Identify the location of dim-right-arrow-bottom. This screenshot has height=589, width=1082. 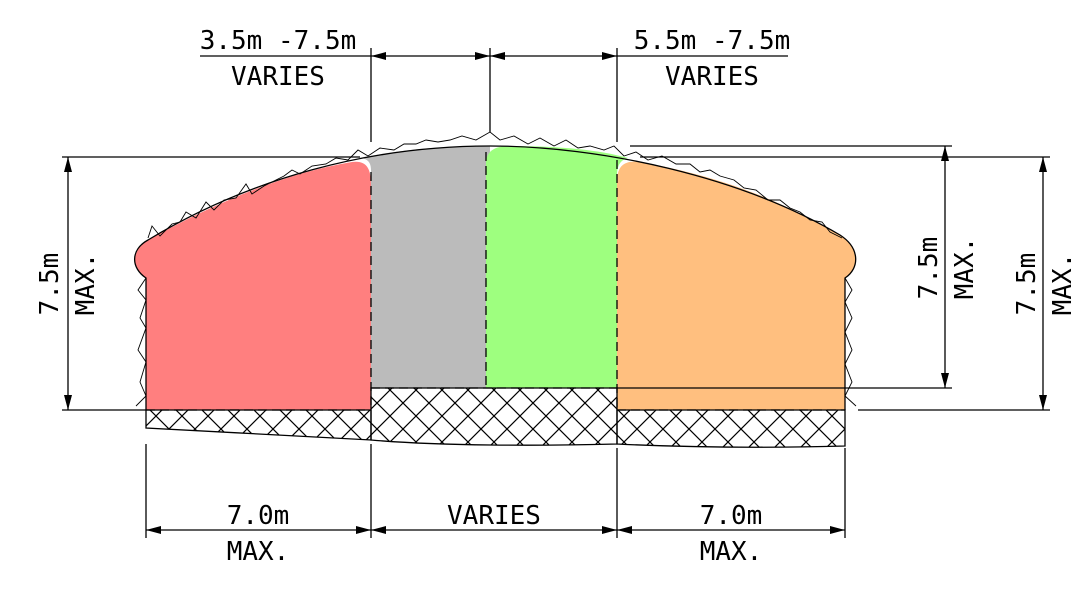
(1043, 402).